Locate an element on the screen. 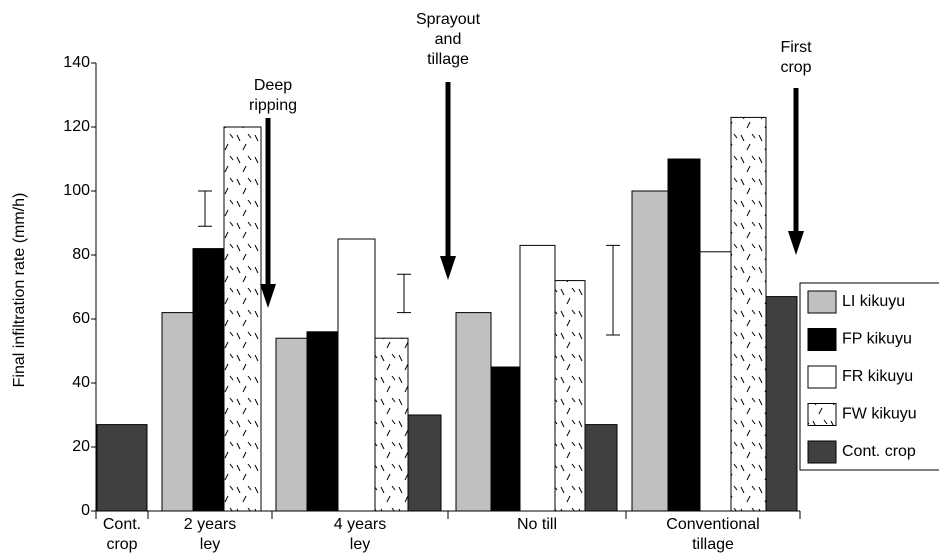 The image size is (939, 558). annotation: Deep ripping is located at coordinates (273, 95).